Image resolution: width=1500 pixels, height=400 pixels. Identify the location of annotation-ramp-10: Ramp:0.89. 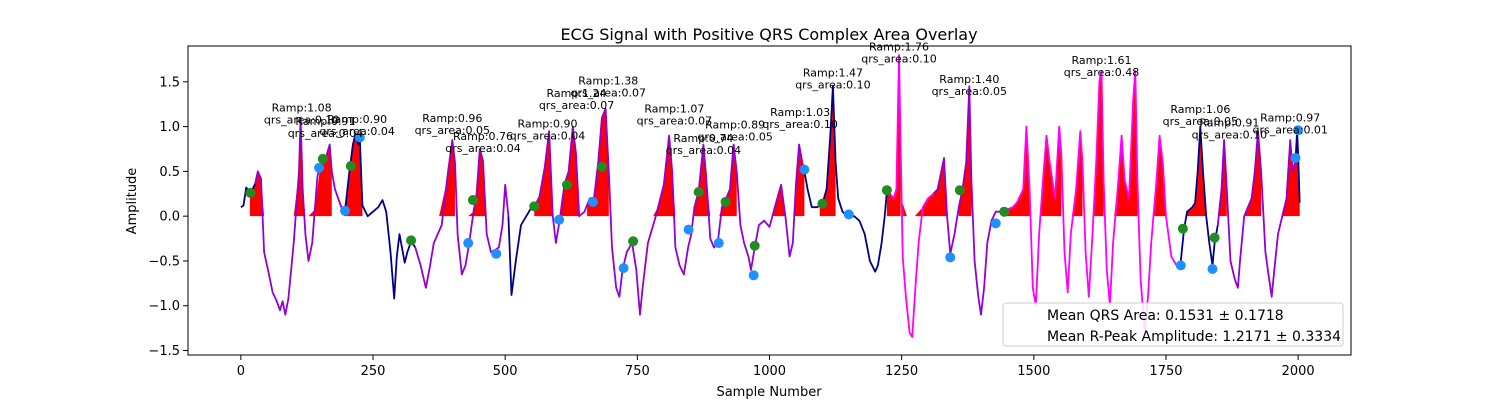
(735, 124).